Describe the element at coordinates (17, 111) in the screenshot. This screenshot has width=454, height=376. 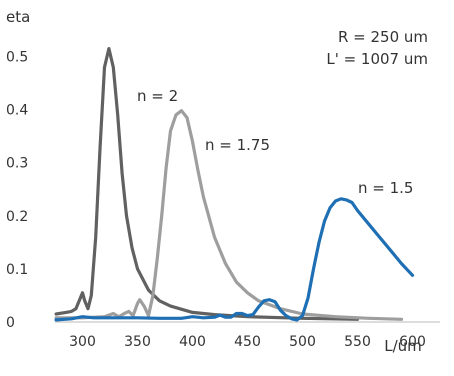
I see `y-tick-label: 0.4` at that location.